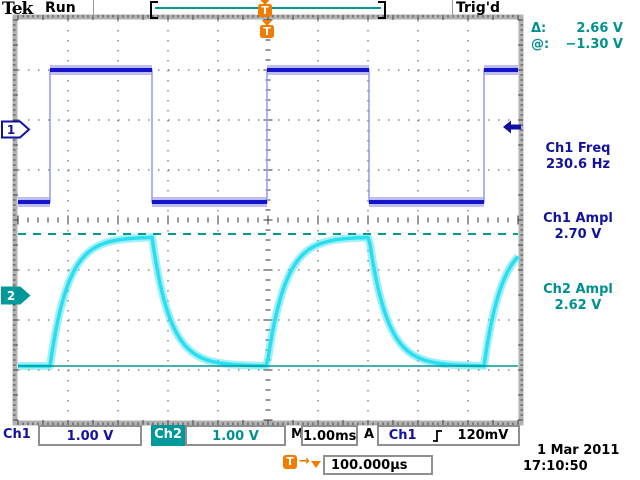 This screenshot has width=640, height=480. I want to click on trigger-status: Trig'd, so click(478, 8).